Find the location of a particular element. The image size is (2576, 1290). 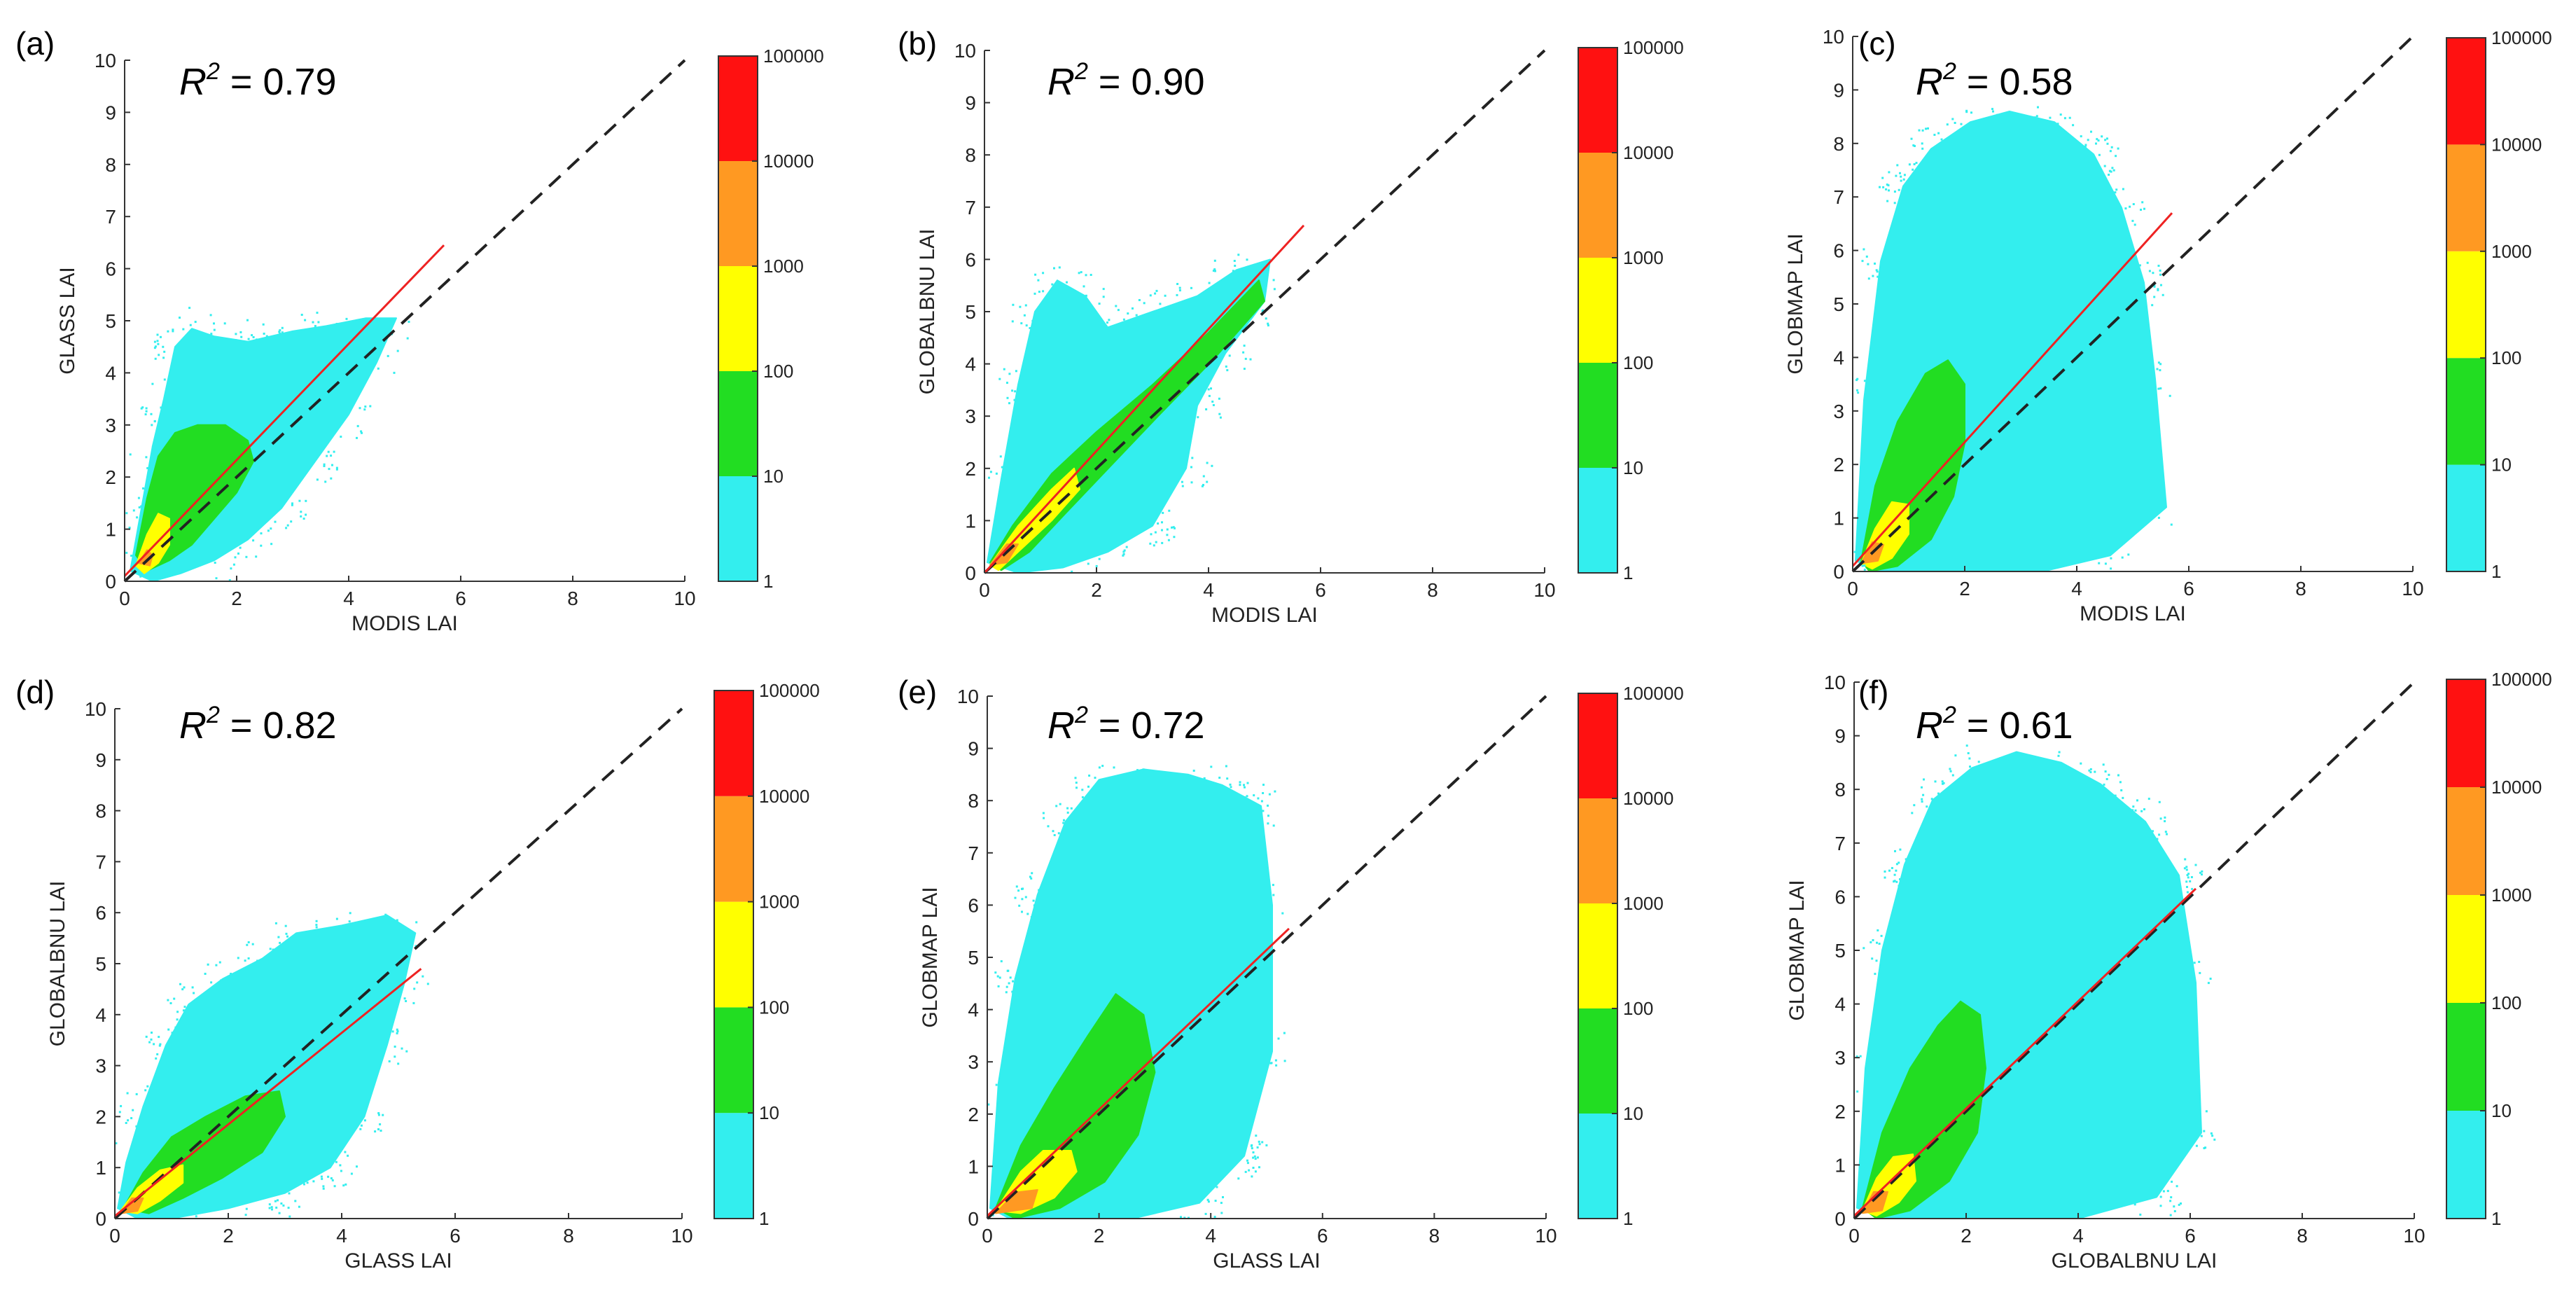

x-tick-label: 2 is located at coordinates (1964, 588).